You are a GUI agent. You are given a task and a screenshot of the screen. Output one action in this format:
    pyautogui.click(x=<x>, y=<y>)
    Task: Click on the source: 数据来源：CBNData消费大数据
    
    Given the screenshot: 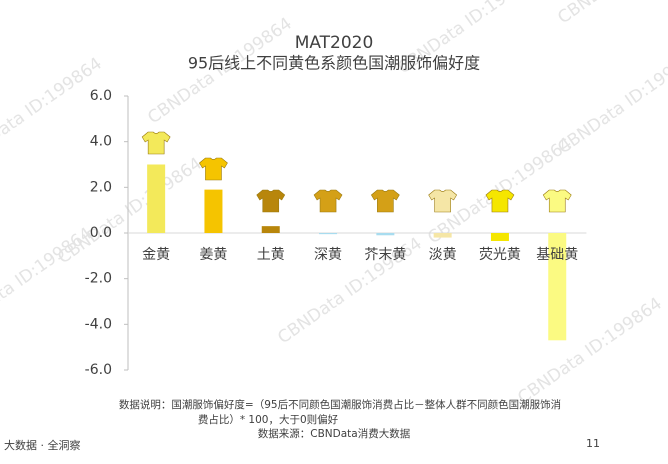 What is the action you would take?
    pyautogui.click(x=334, y=433)
    